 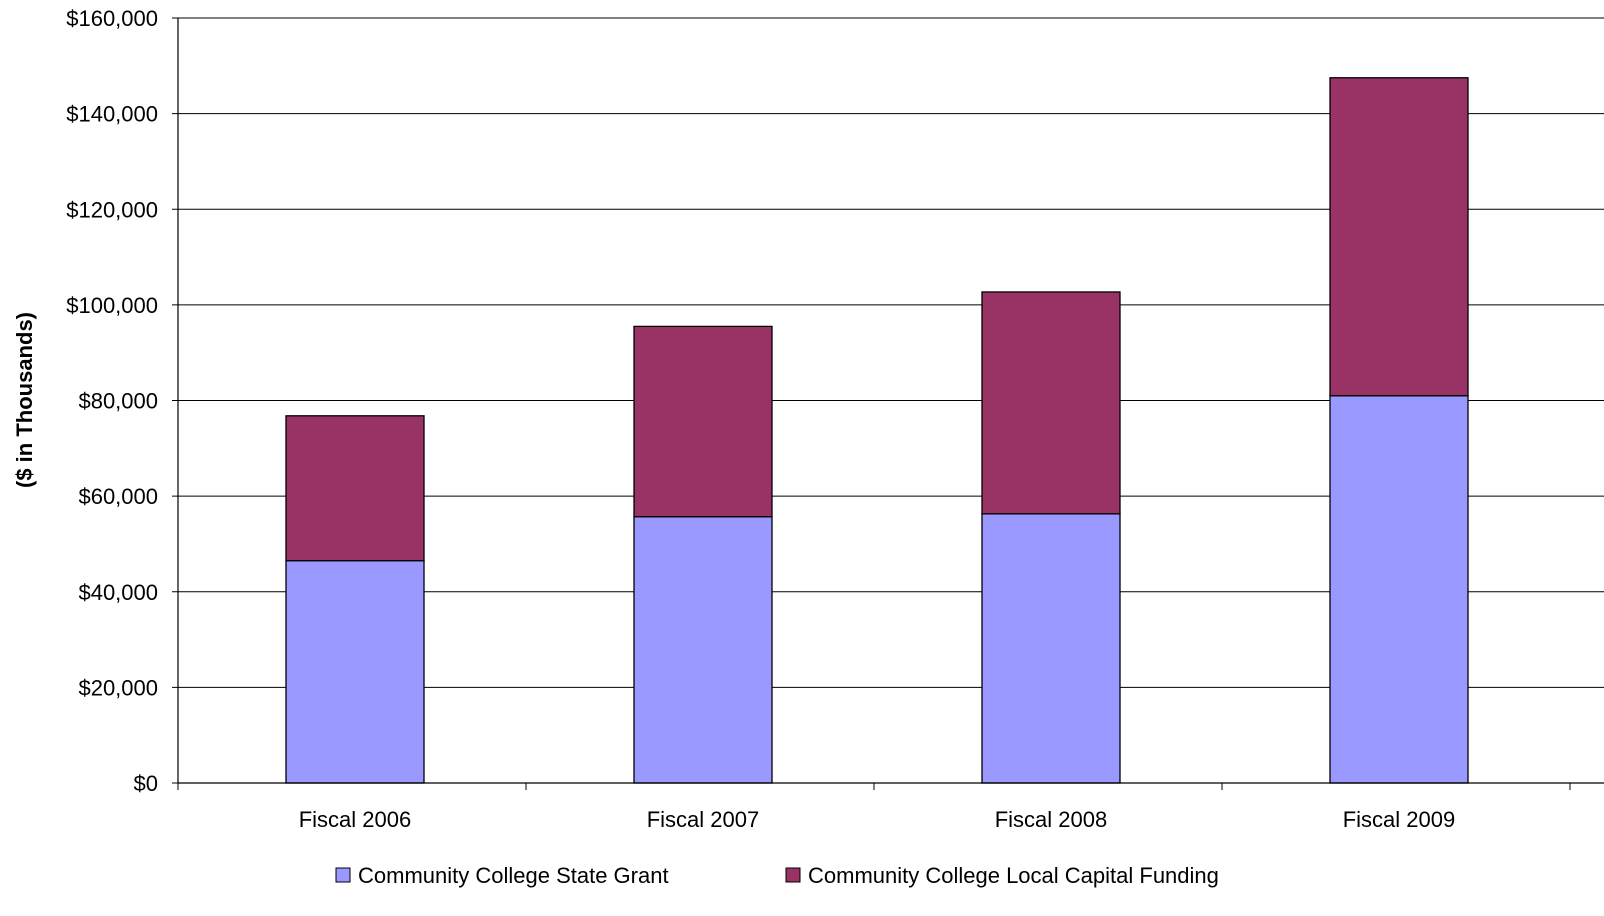 What do you see at coordinates (112, 305) in the screenshot?
I see `y-tick-label: $100,000` at bounding box center [112, 305].